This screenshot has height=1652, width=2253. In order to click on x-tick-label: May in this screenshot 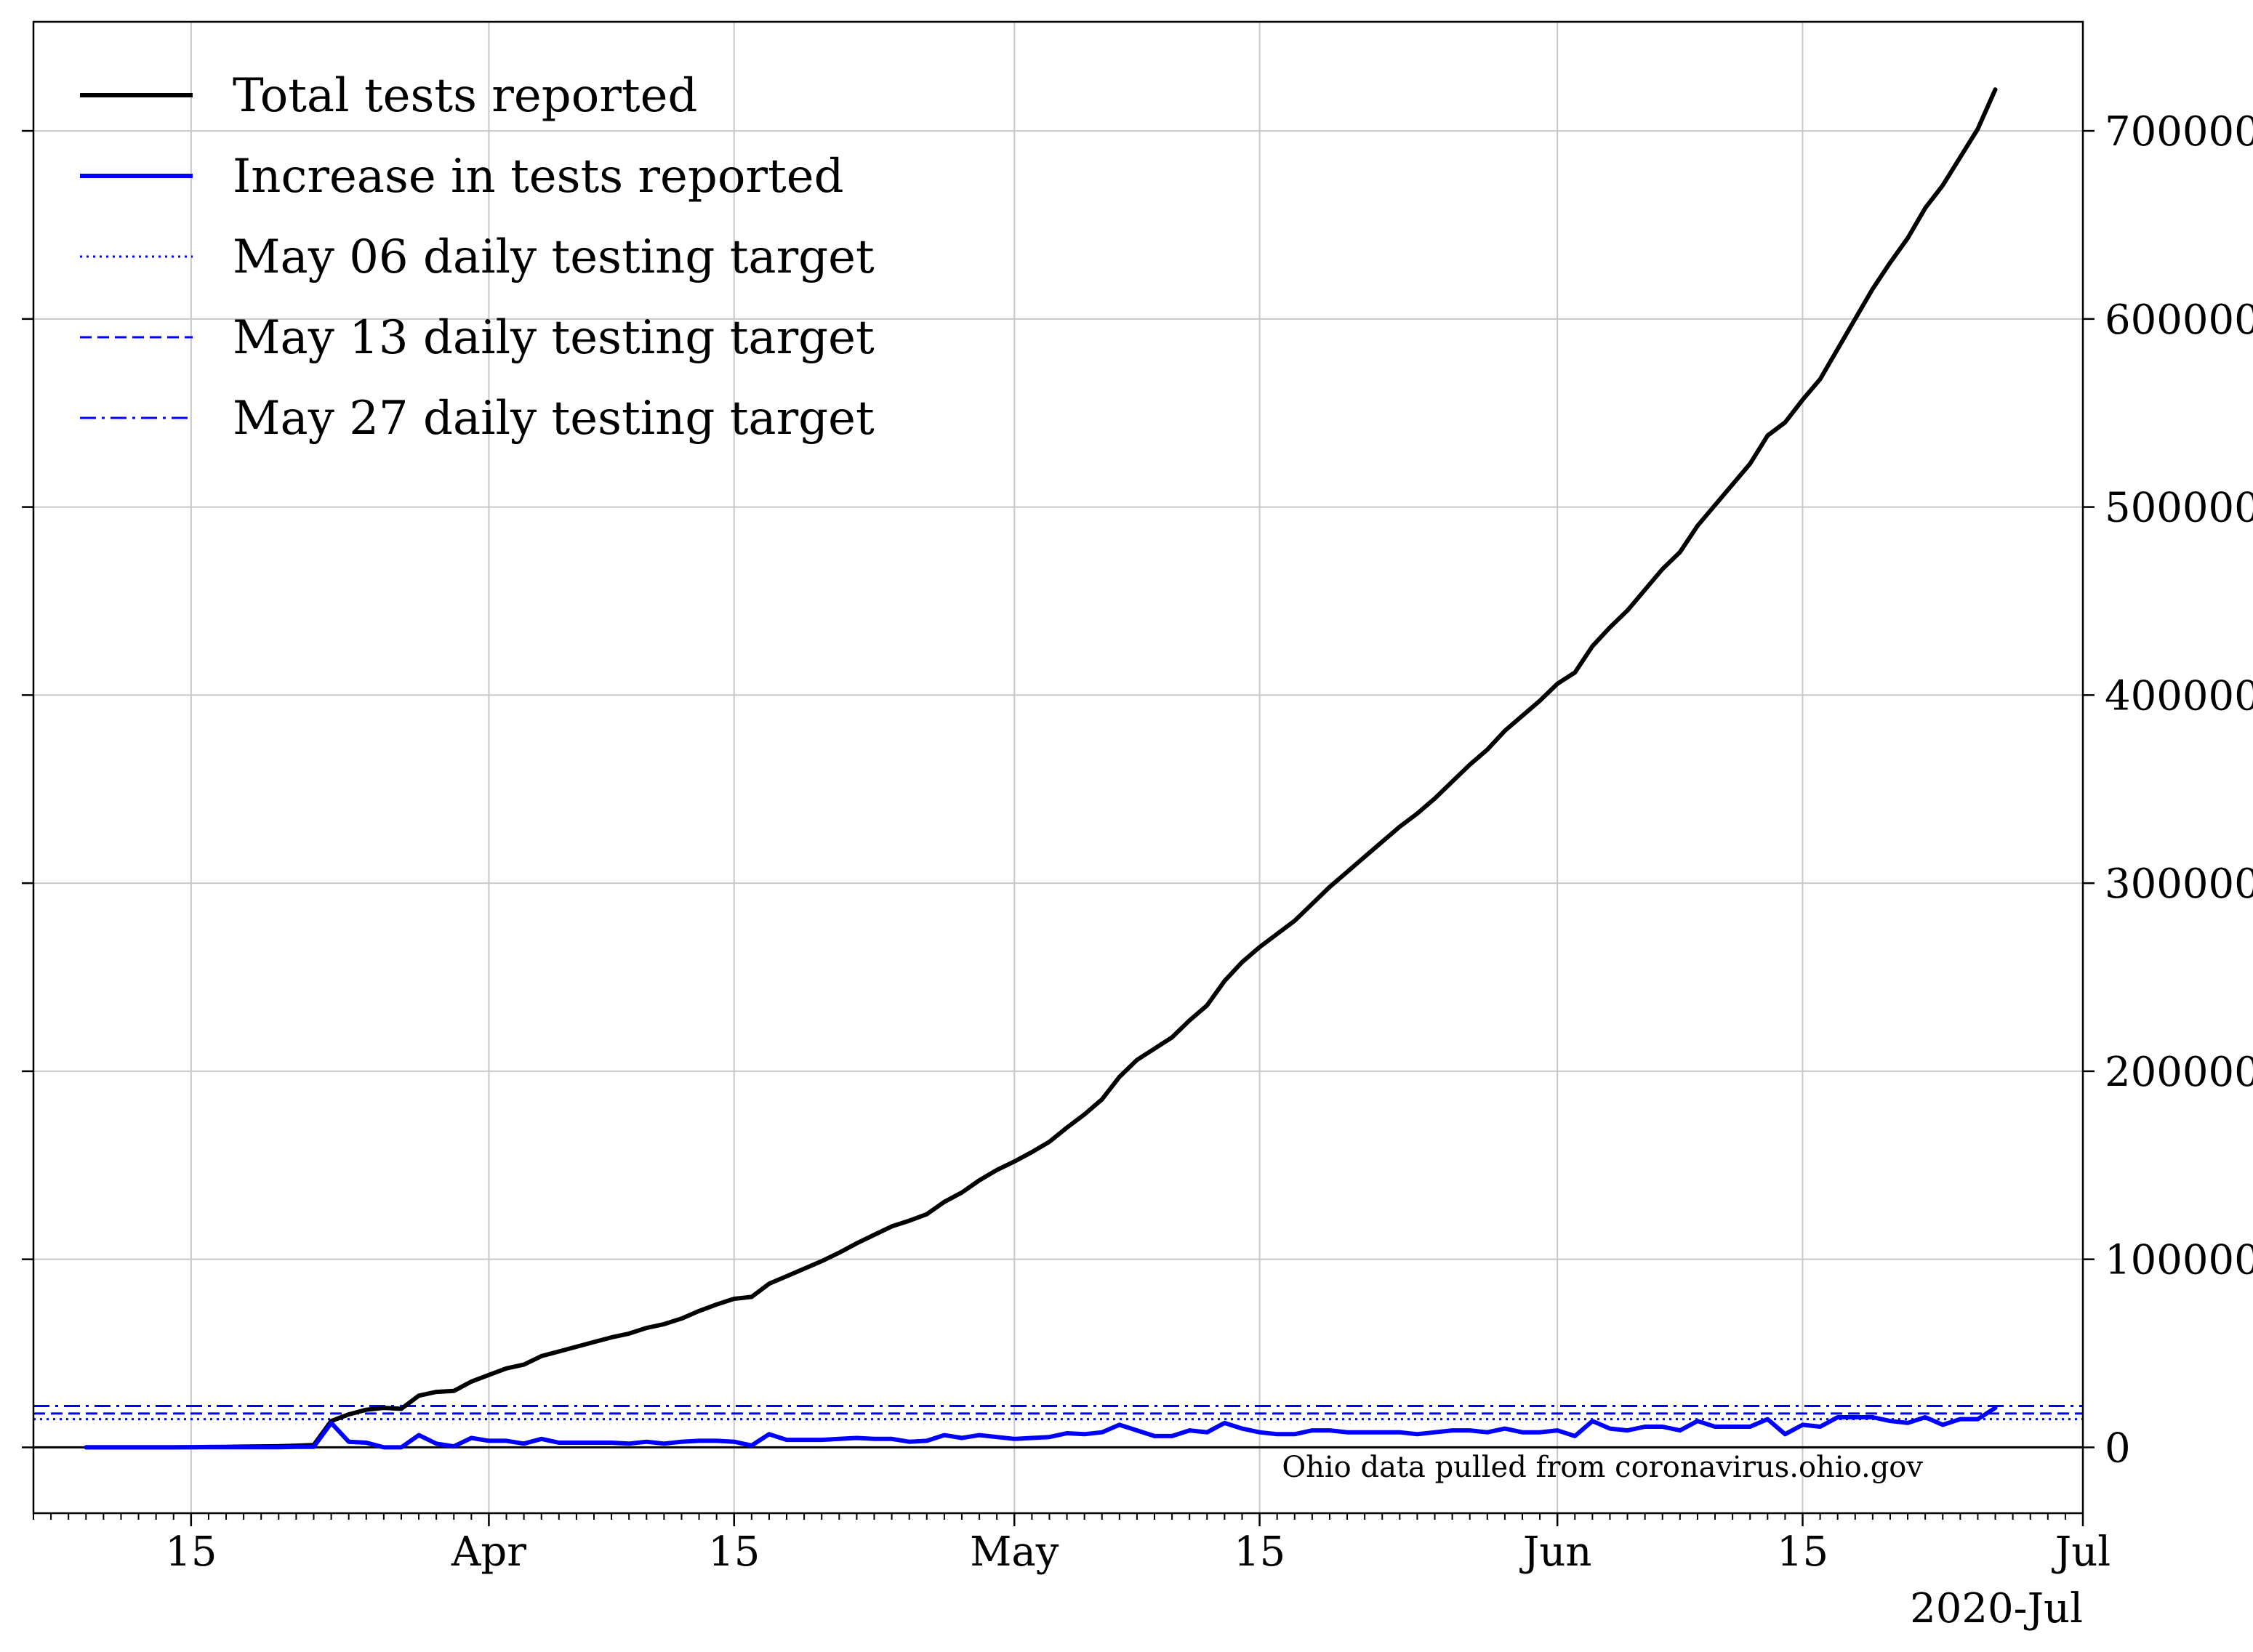, I will do `click(1014, 1552)`.